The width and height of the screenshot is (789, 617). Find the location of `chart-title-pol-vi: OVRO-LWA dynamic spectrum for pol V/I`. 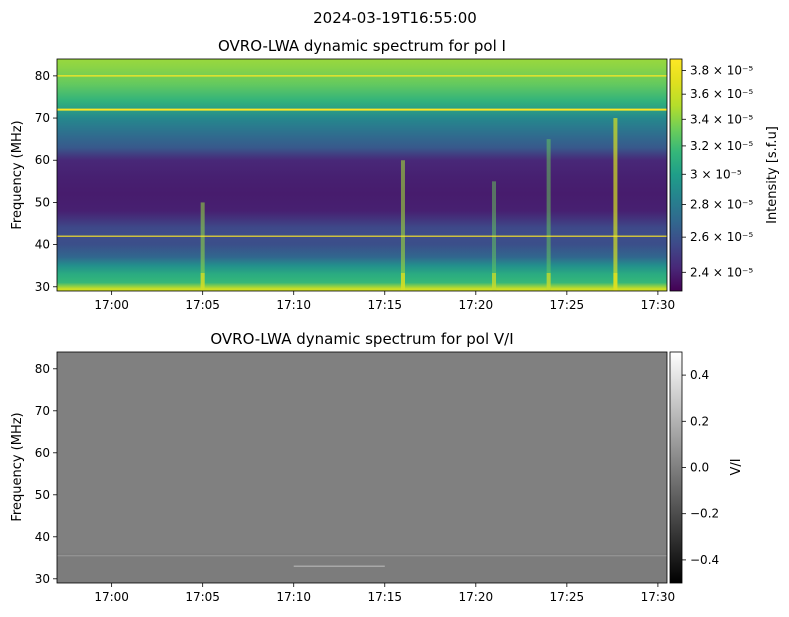

chart-title-pol-vi: OVRO-LWA dynamic spectrum for pol V/I is located at coordinates (361, 339).